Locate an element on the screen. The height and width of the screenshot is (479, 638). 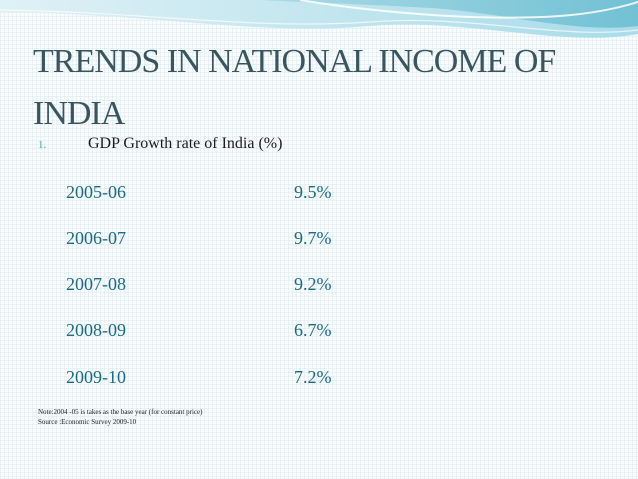
table-subtitle: GDP Growth rate of India (%) is located at coordinates (185, 143).